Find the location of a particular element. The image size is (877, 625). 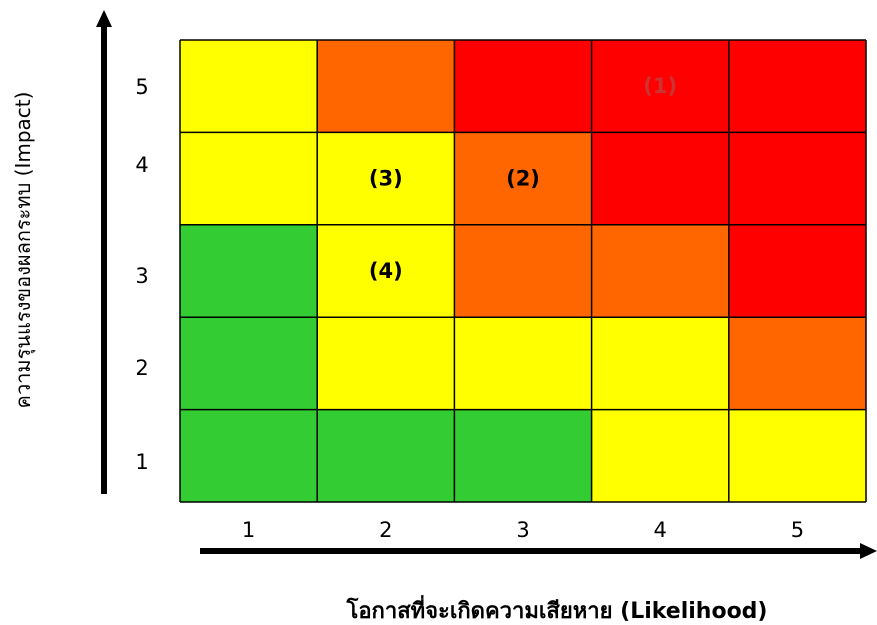

x-tick-label: 4 is located at coordinates (660, 530).